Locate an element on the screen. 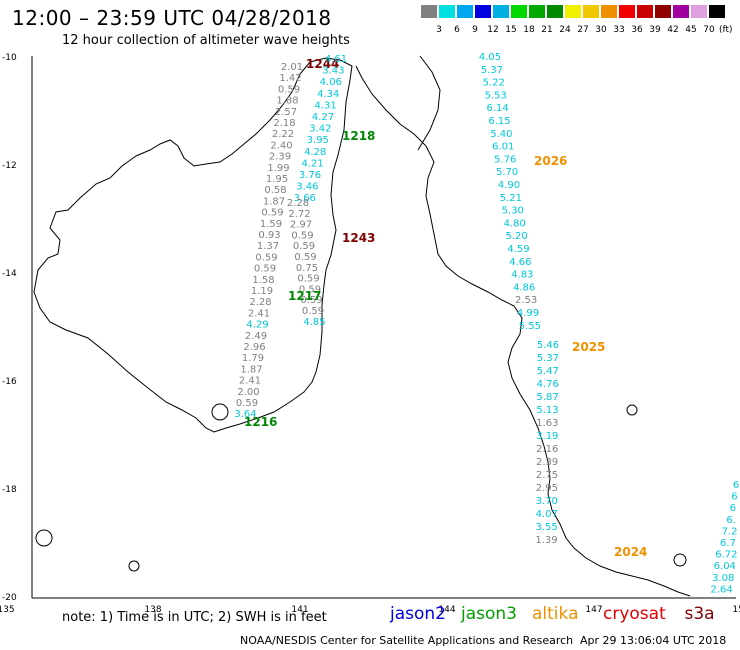 The height and width of the screenshot is (650, 740). colorbar-label: 3 is located at coordinates (439, 30).